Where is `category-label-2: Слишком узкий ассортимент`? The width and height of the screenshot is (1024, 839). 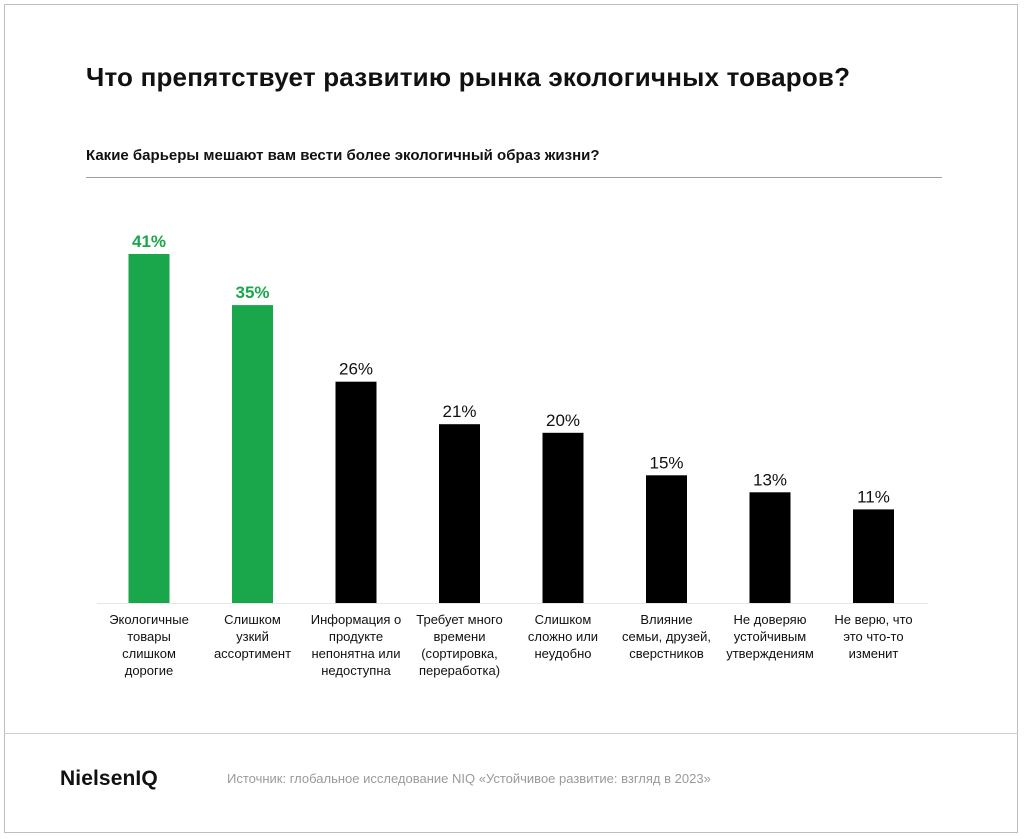
category-label-2: Слишком узкий ассортимент is located at coordinates (252, 636).